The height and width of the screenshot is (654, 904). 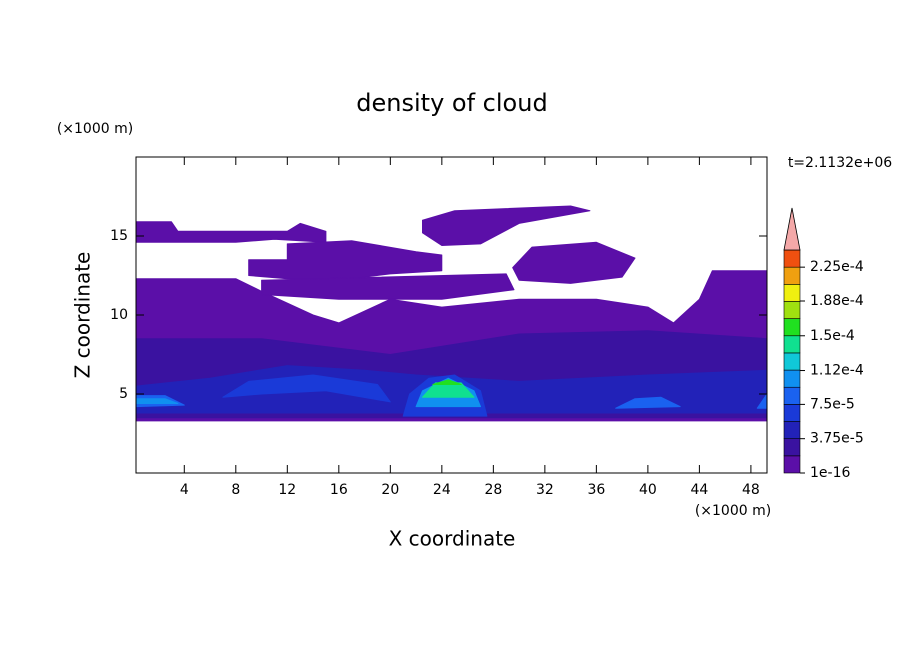 What do you see at coordinates (119, 315) in the screenshot?
I see `y-tick-label: 10` at bounding box center [119, 315].